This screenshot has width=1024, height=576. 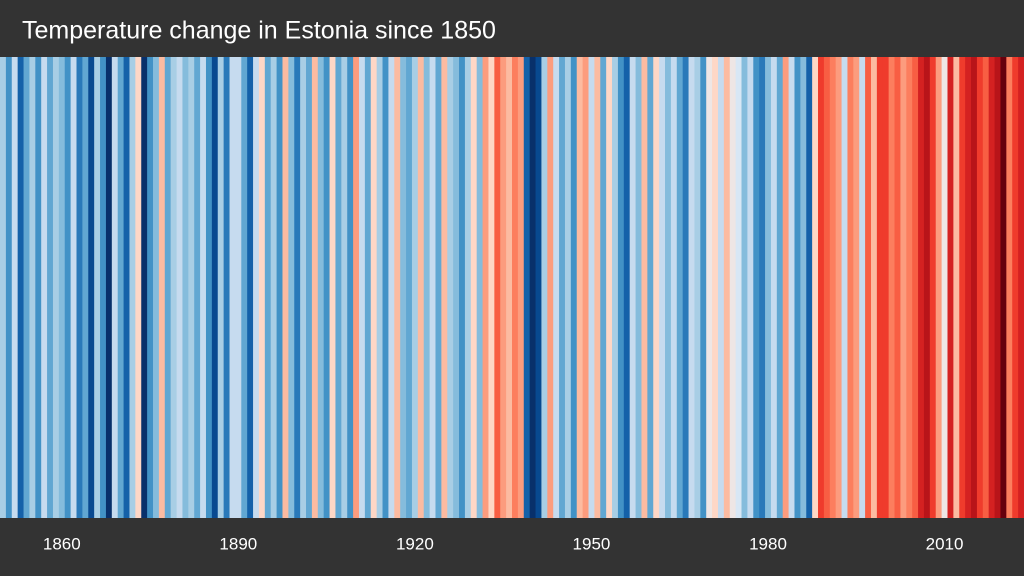 I want to click on x-tick-label: 1980, so click(x=768, y=543).